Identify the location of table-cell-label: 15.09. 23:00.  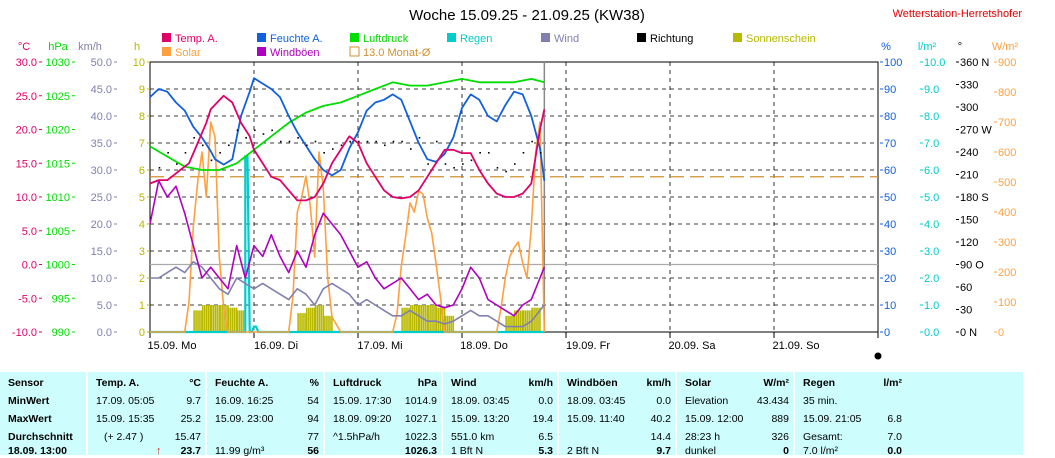
(244, 419).